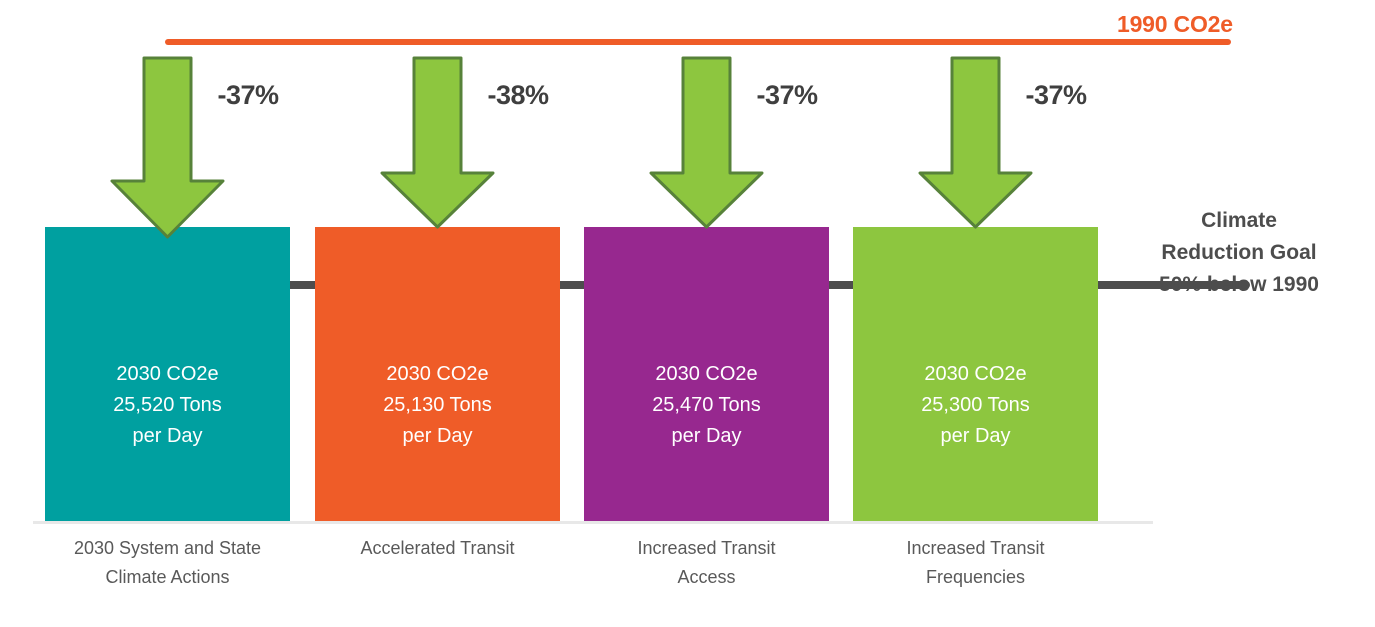 Image resolution: width=1375 pixels, height=627 pixels. I want to click on goal-label-line-2: Reduction Goal, so click(1239, 252).